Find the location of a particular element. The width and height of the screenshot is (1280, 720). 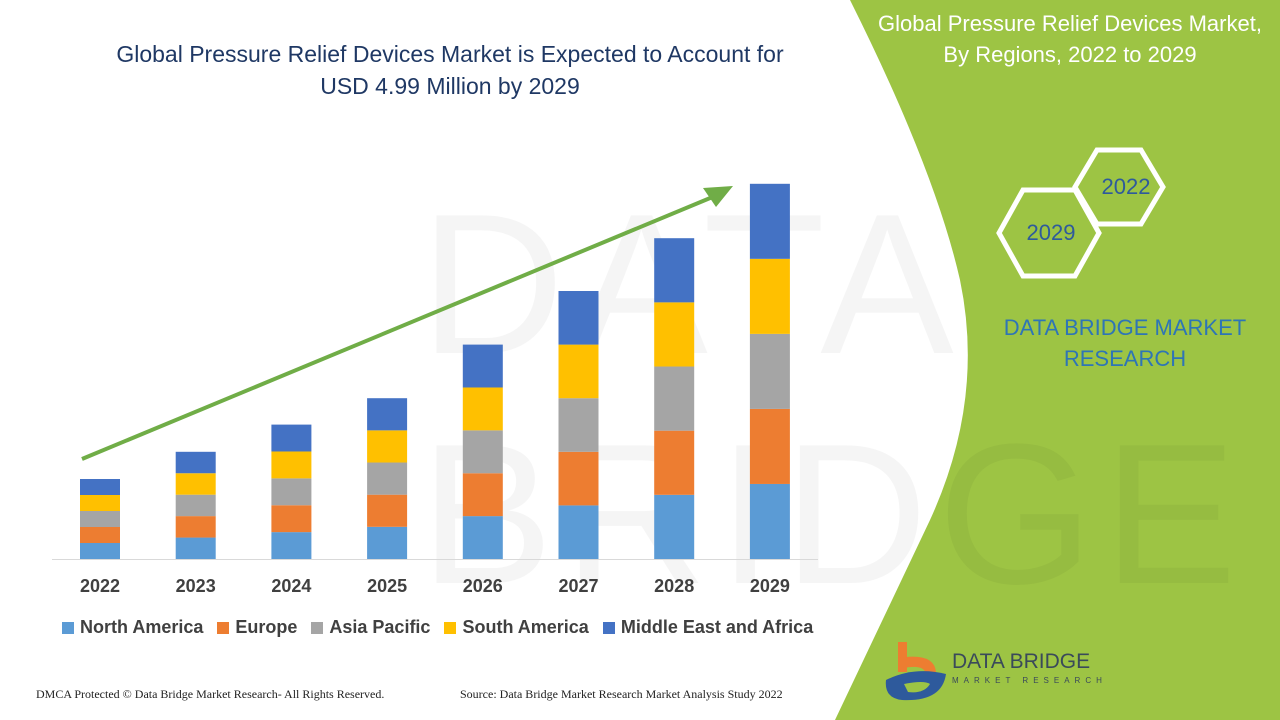

bar-segment-2028-south-america is located at coordinates (674, 334).